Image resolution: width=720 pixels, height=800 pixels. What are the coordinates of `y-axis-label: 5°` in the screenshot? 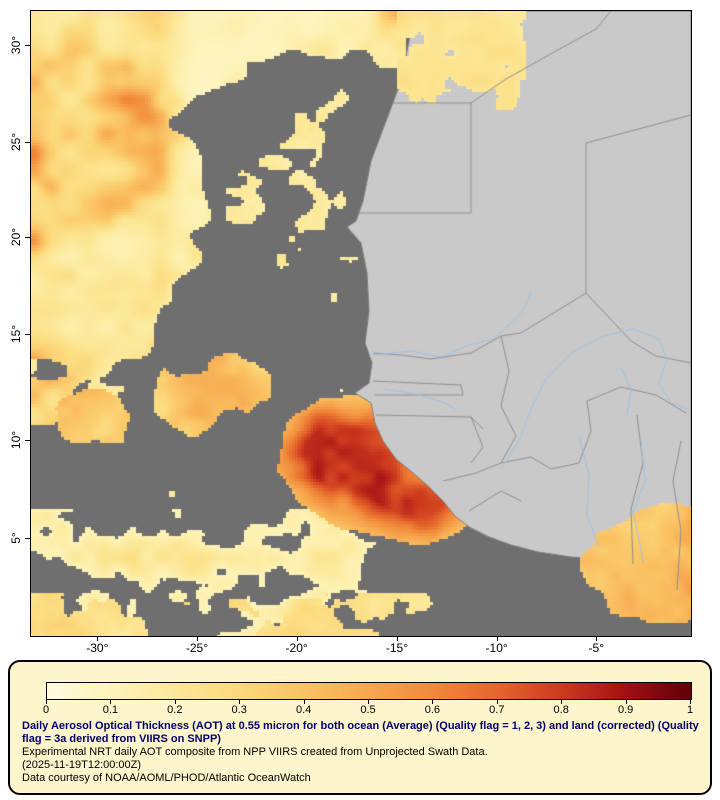 It's located at (16, 538).